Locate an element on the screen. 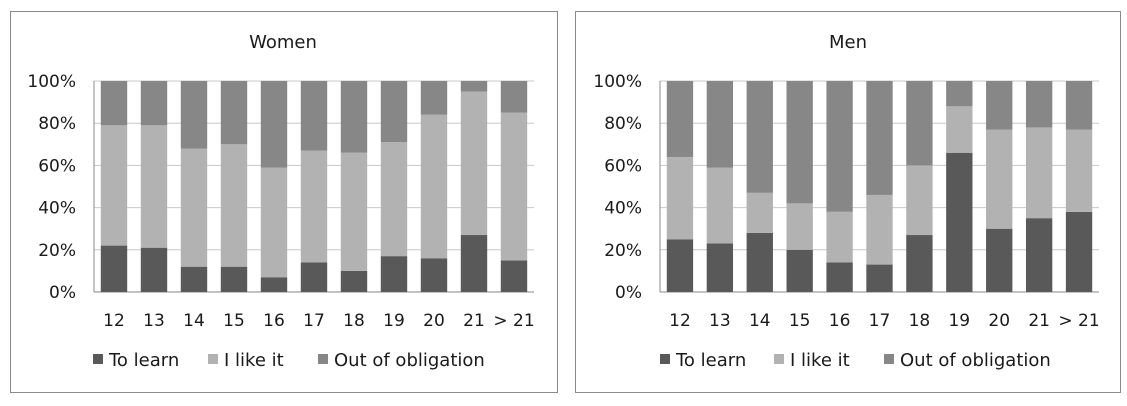  men-y-tick-label: 40% is located at coordinates (623, 209).